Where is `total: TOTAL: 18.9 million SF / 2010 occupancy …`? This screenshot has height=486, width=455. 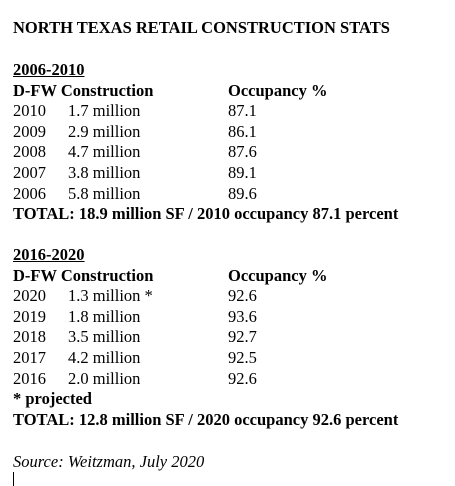
total: TOTAL: 18.9 million SF / 2010 occupancy … is located at coordinates (206, 214).